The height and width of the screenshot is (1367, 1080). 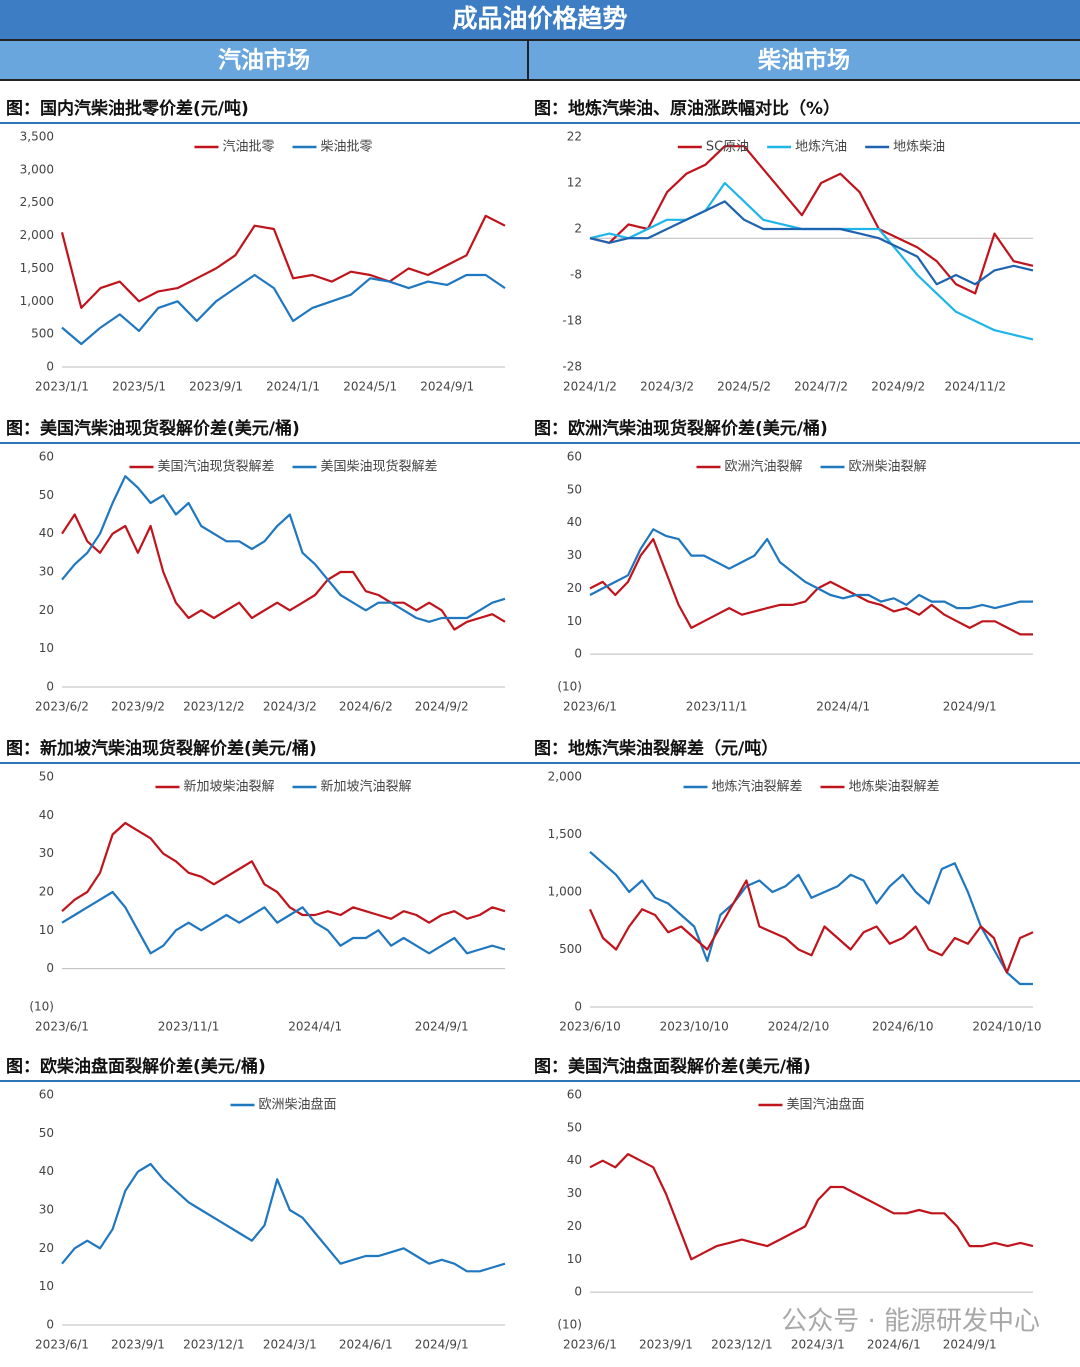 What do you see at coordinates (139, 387) in the screenshot?
I see `x-tick-label: 2023/5/1` at bounding box center [139, 387].